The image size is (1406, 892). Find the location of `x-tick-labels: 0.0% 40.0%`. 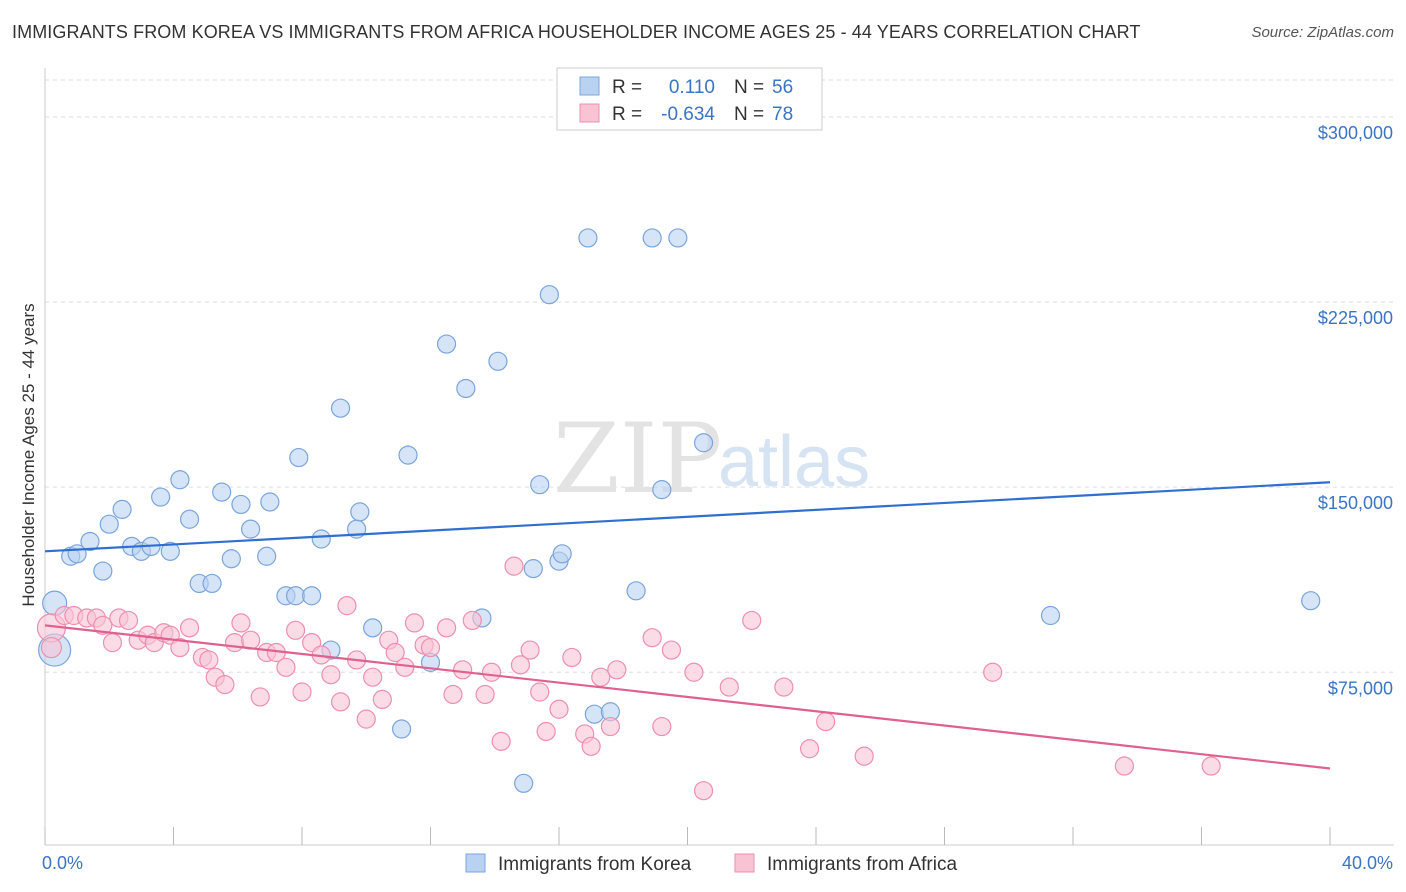

x-tick-labels: 0.0% 40.0% is located at coordinates (717, 863).